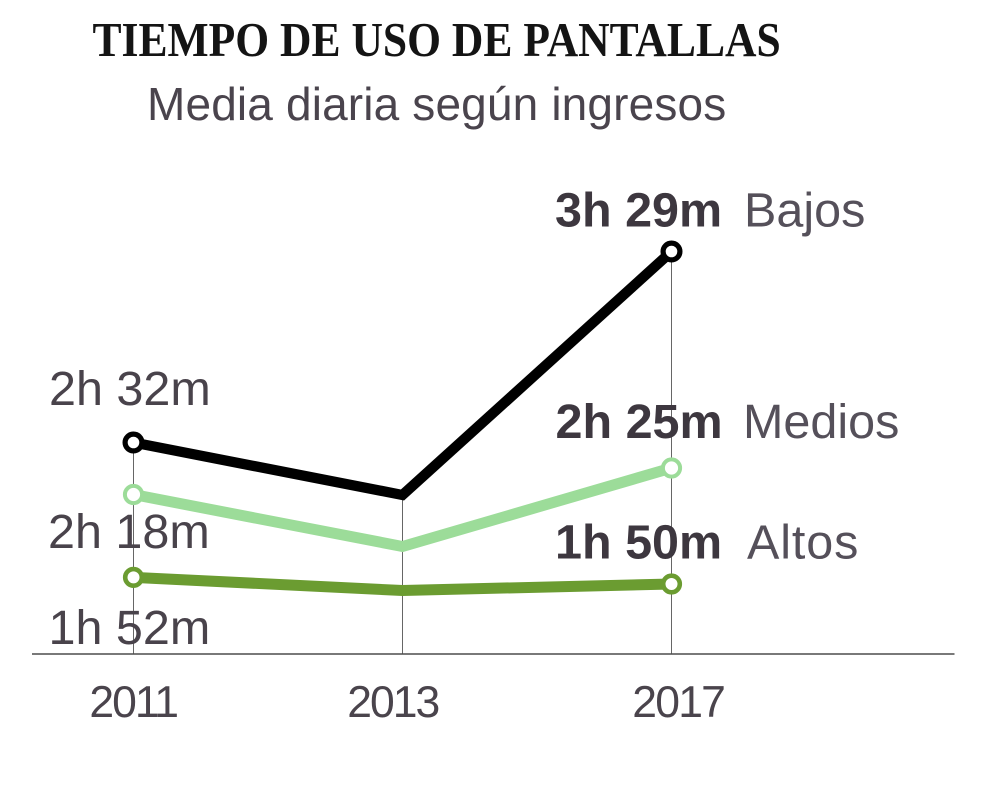  Describe the element at coordinates (130, 389) in the screenshot. I see `svg-text: 2h 32m` at that location.